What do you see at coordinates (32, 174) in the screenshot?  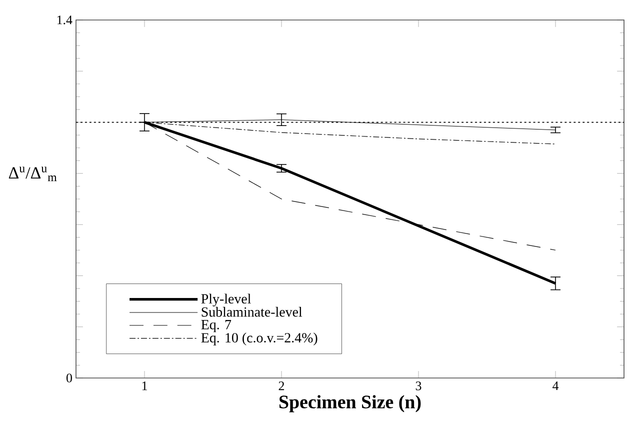 I see `y-axis-title: Δ$^{u}$/Δ$^{u}$m` at bounding box center [32, 174].